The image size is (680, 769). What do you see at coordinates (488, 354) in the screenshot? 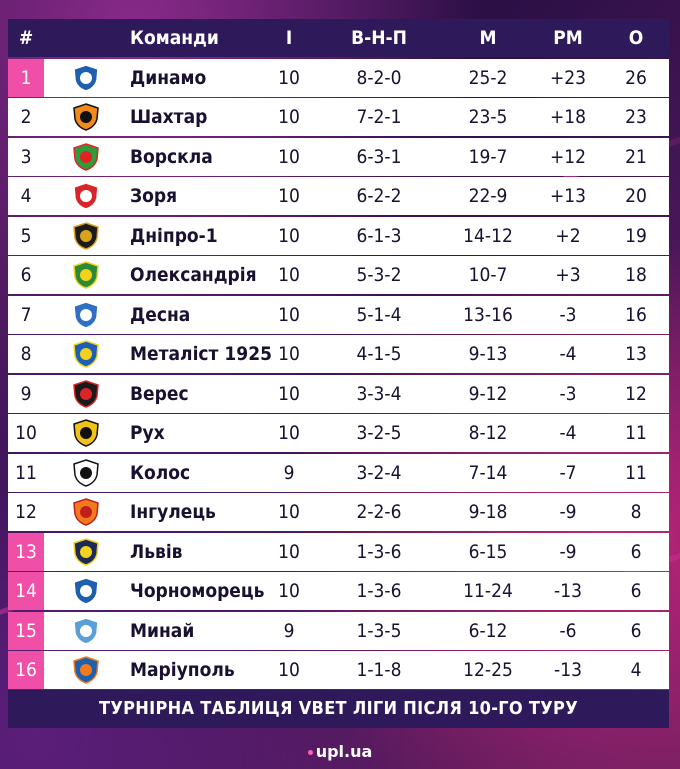
I see `row-goals: 9-13` at bounding box center [488, 354].